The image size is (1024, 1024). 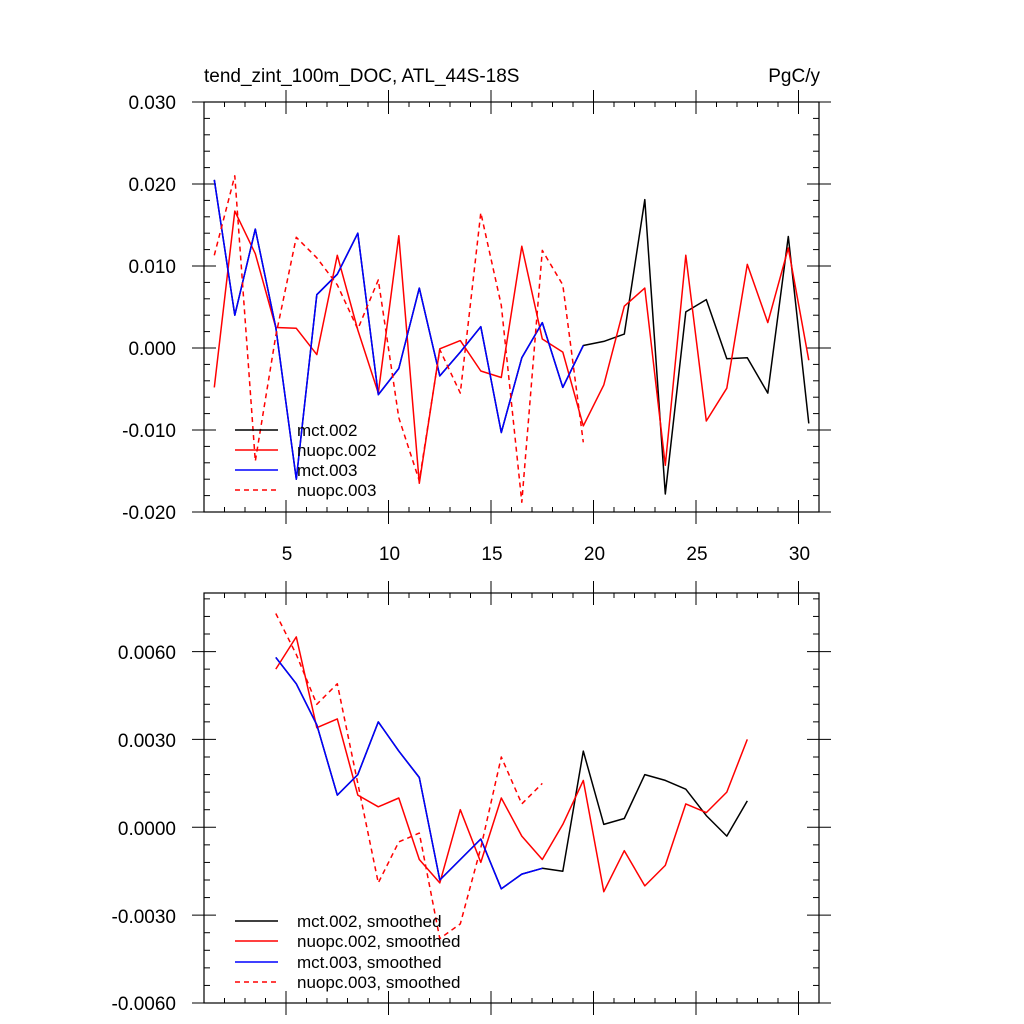 What do you see at coordinates (379, 982) in the screenshot?
I see `legend-label-nuopc-003-smoothed: nuopc.003, smoothed` at bounding box center [379, 982].